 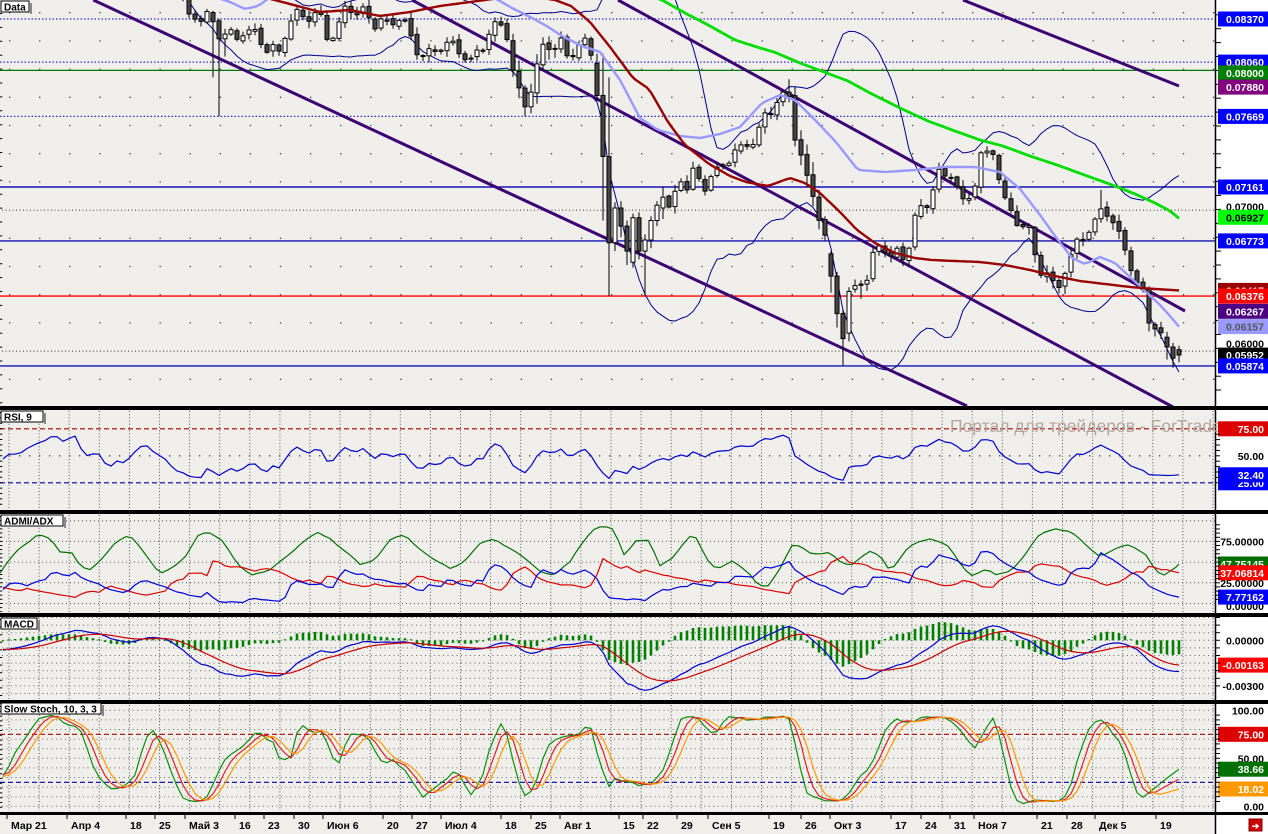 What do you see at coordinates (304, 826) in the screenshot?
I see `svg-text: 30` at bounding box center [304, 826].